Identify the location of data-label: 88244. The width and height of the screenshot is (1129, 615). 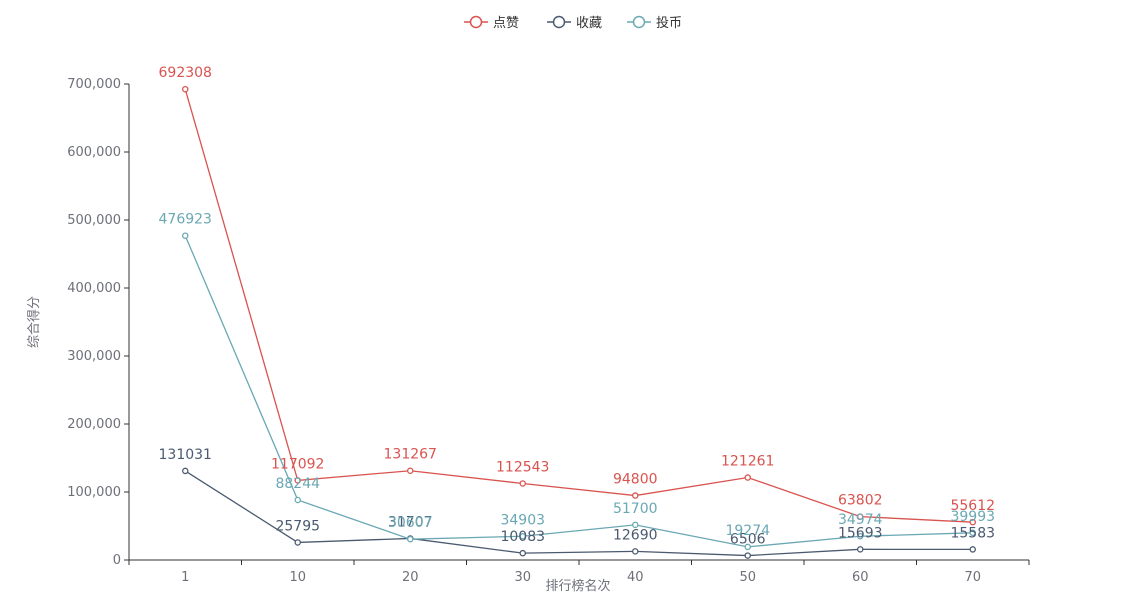
(297, 484).